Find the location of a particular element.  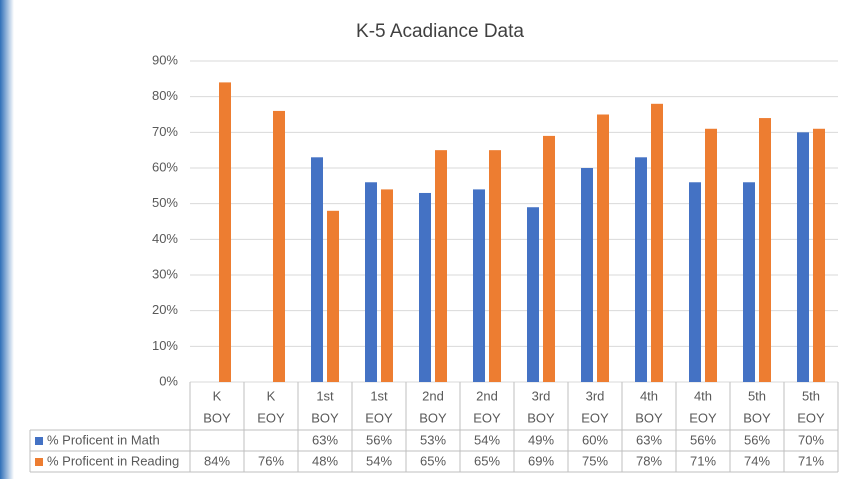

y-tick-label: 40% is located at coordinates (165, 238).